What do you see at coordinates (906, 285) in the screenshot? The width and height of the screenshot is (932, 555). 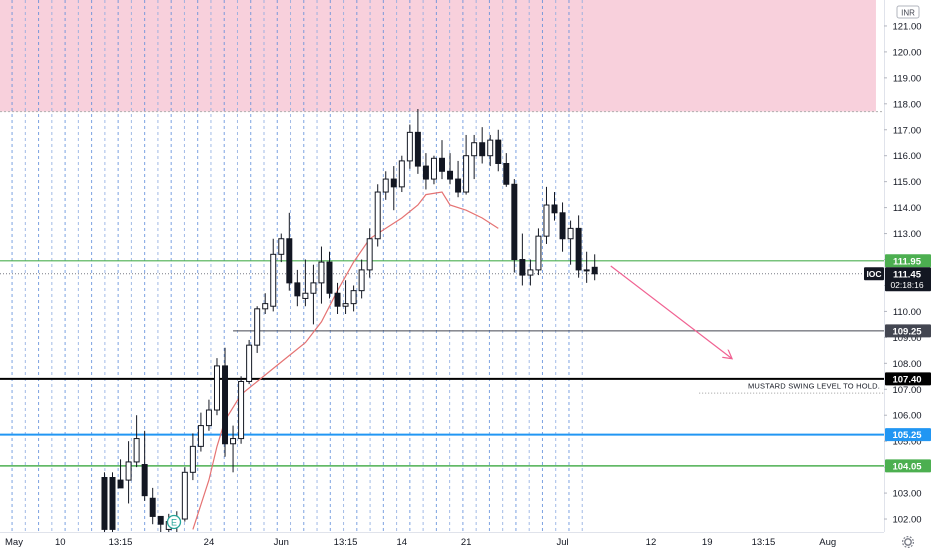 I see `bar-countdown: 02:18:16` at bounding box center [906, 285].